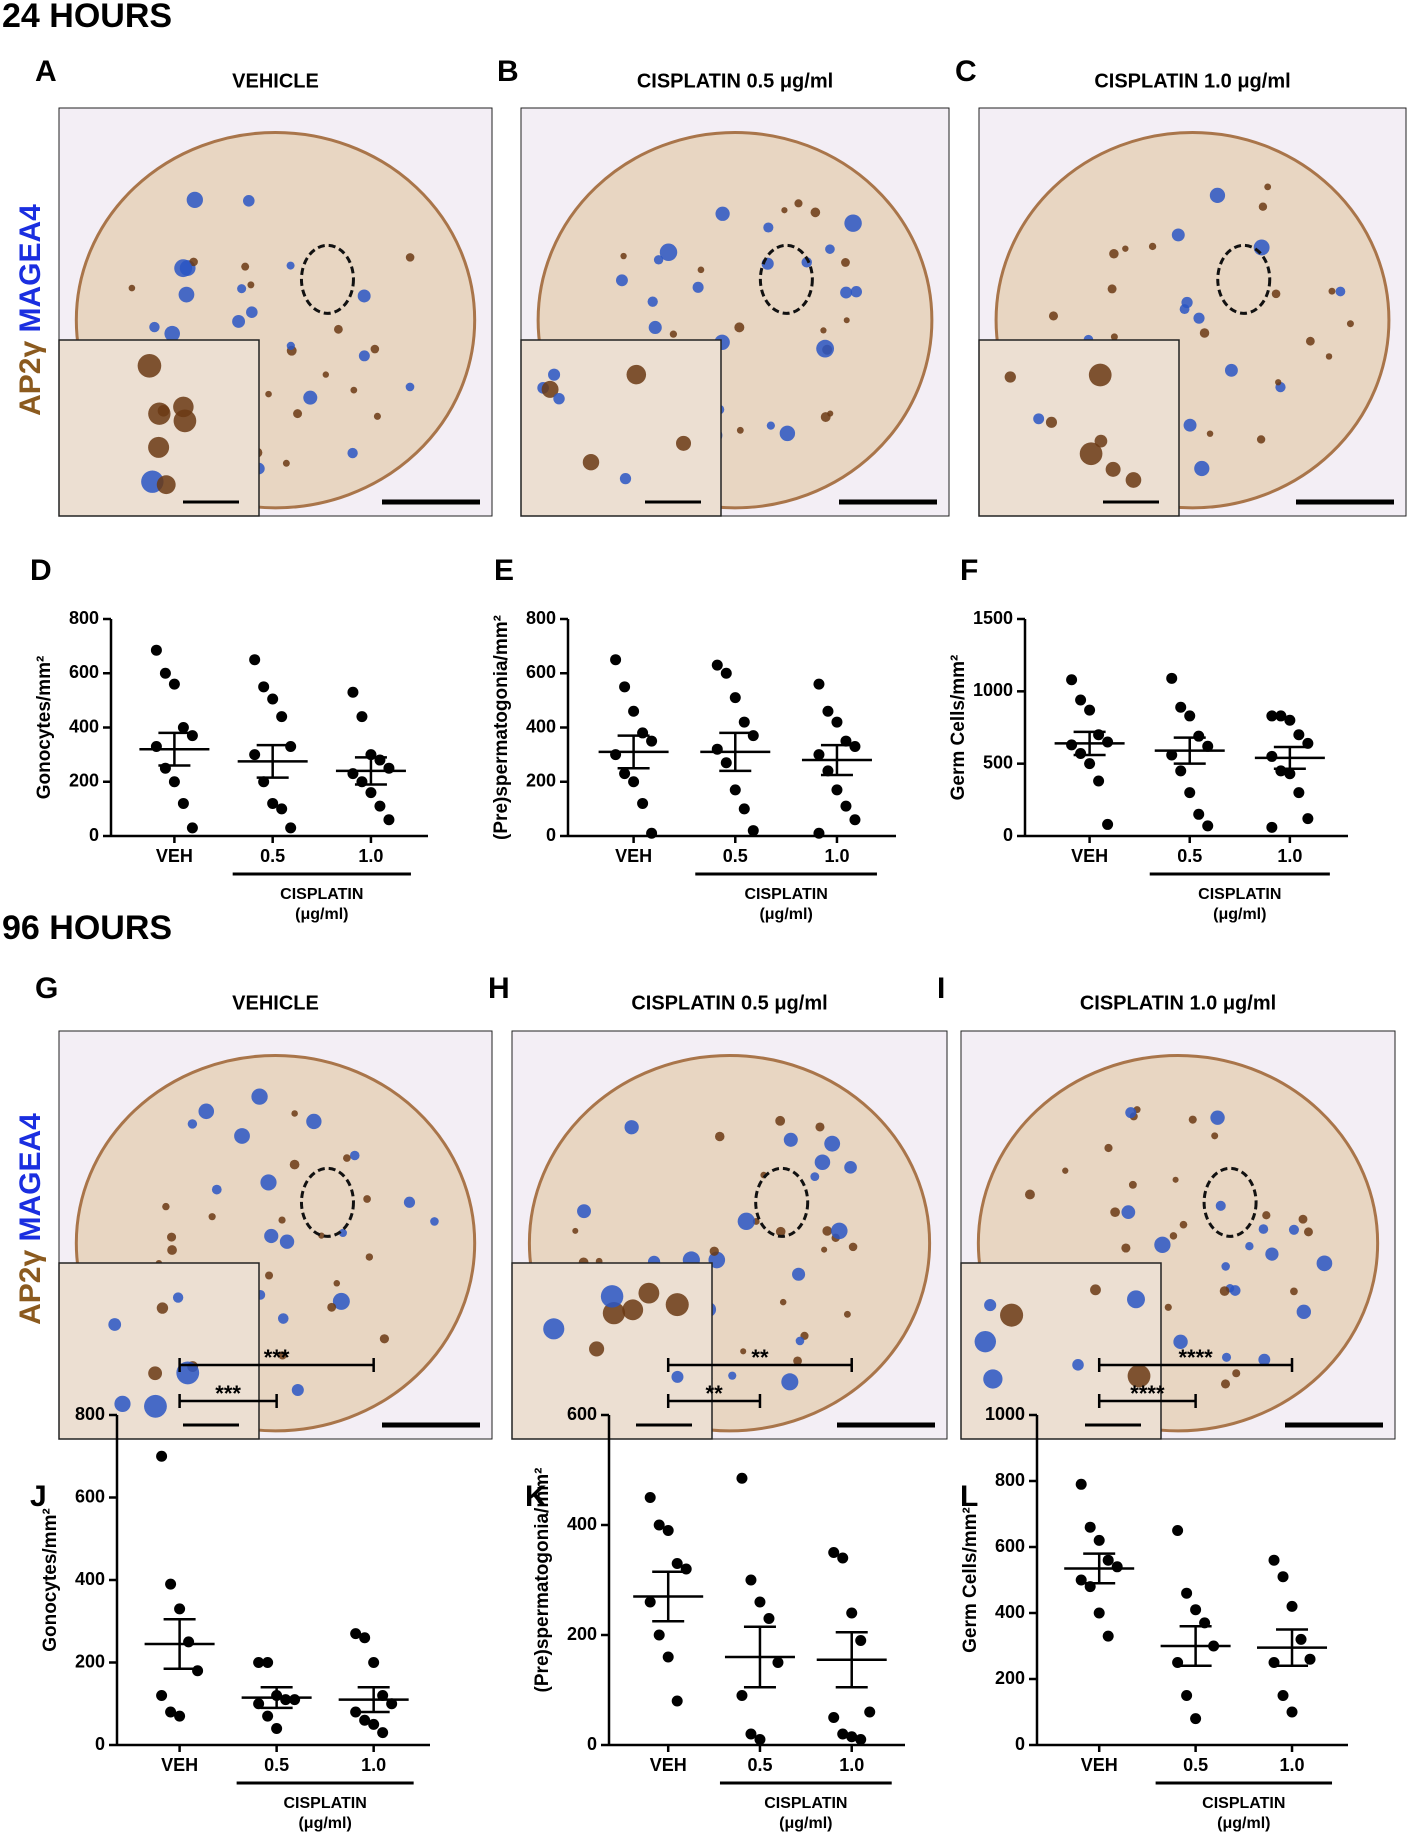 The height and width of the screenshot is (1844, 1418). What do you see at coordinates (504, 570) in the screenshot?
I see `panel-letter: E` at bounding box center [504, 570].